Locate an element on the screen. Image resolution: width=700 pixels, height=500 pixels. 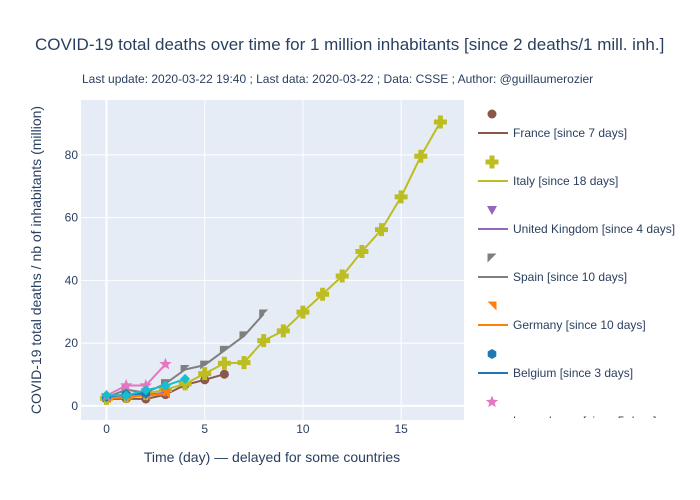
legend-item: Spain [since 10 days] is located at coordinates (552, 269).